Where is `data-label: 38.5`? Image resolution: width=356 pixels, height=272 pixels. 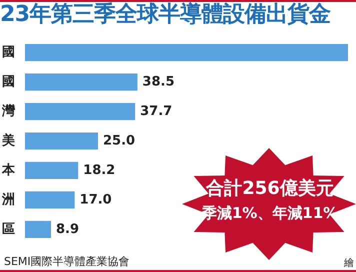
data-label: 38.5 is located at coordinates (158, 82).